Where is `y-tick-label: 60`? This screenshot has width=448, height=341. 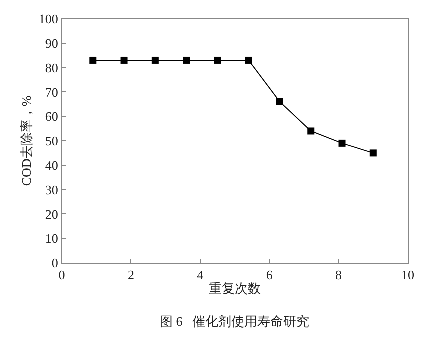
y-tick-label: 60 is located at coordinates (51, 116).